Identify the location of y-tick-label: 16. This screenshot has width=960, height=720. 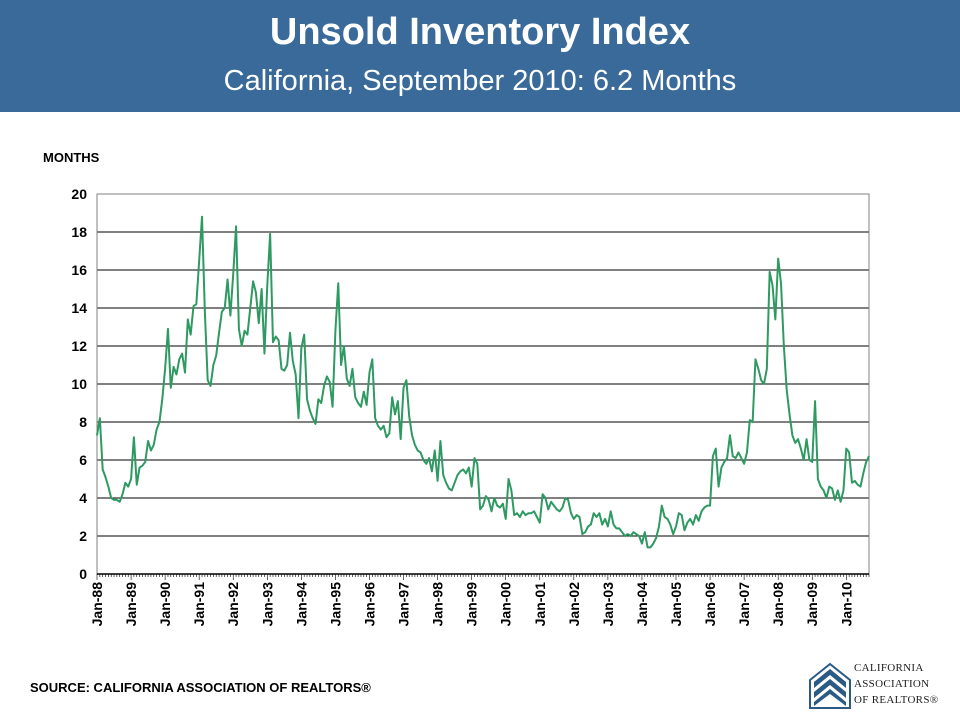
(79, 270).